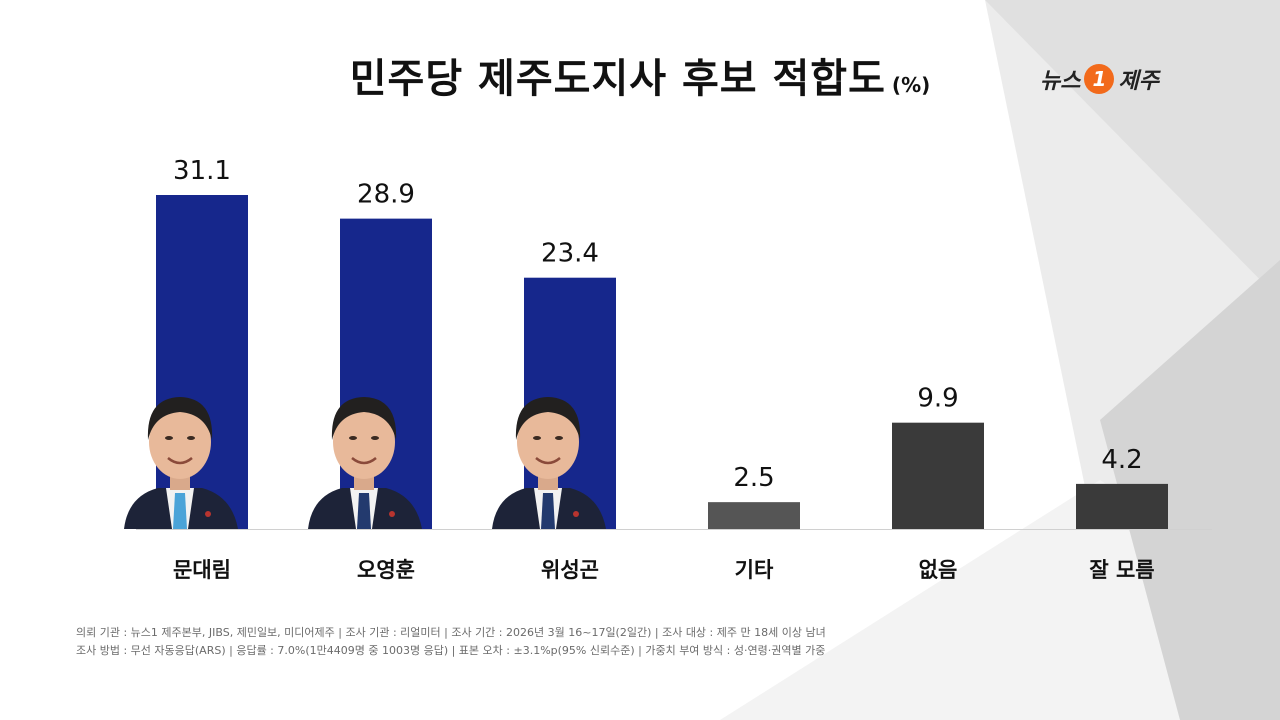 Image resolution: width=1280 pixels, height=720 pixels. I want to click on category-label-5: 없음, so click(938, 570).